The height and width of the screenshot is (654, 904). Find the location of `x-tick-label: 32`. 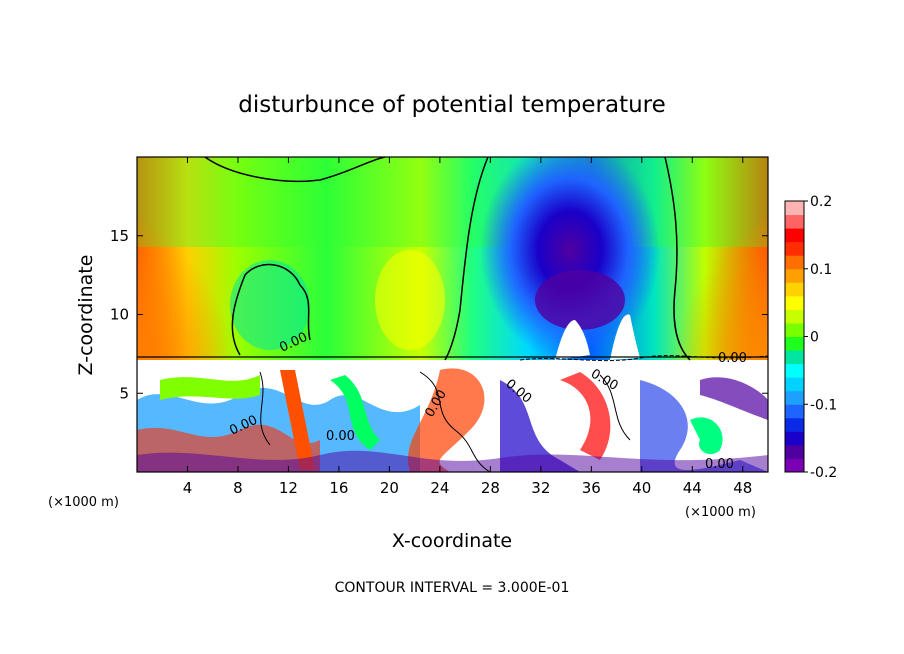

x-tick-label: 32 is located at coordinates (540, 488).